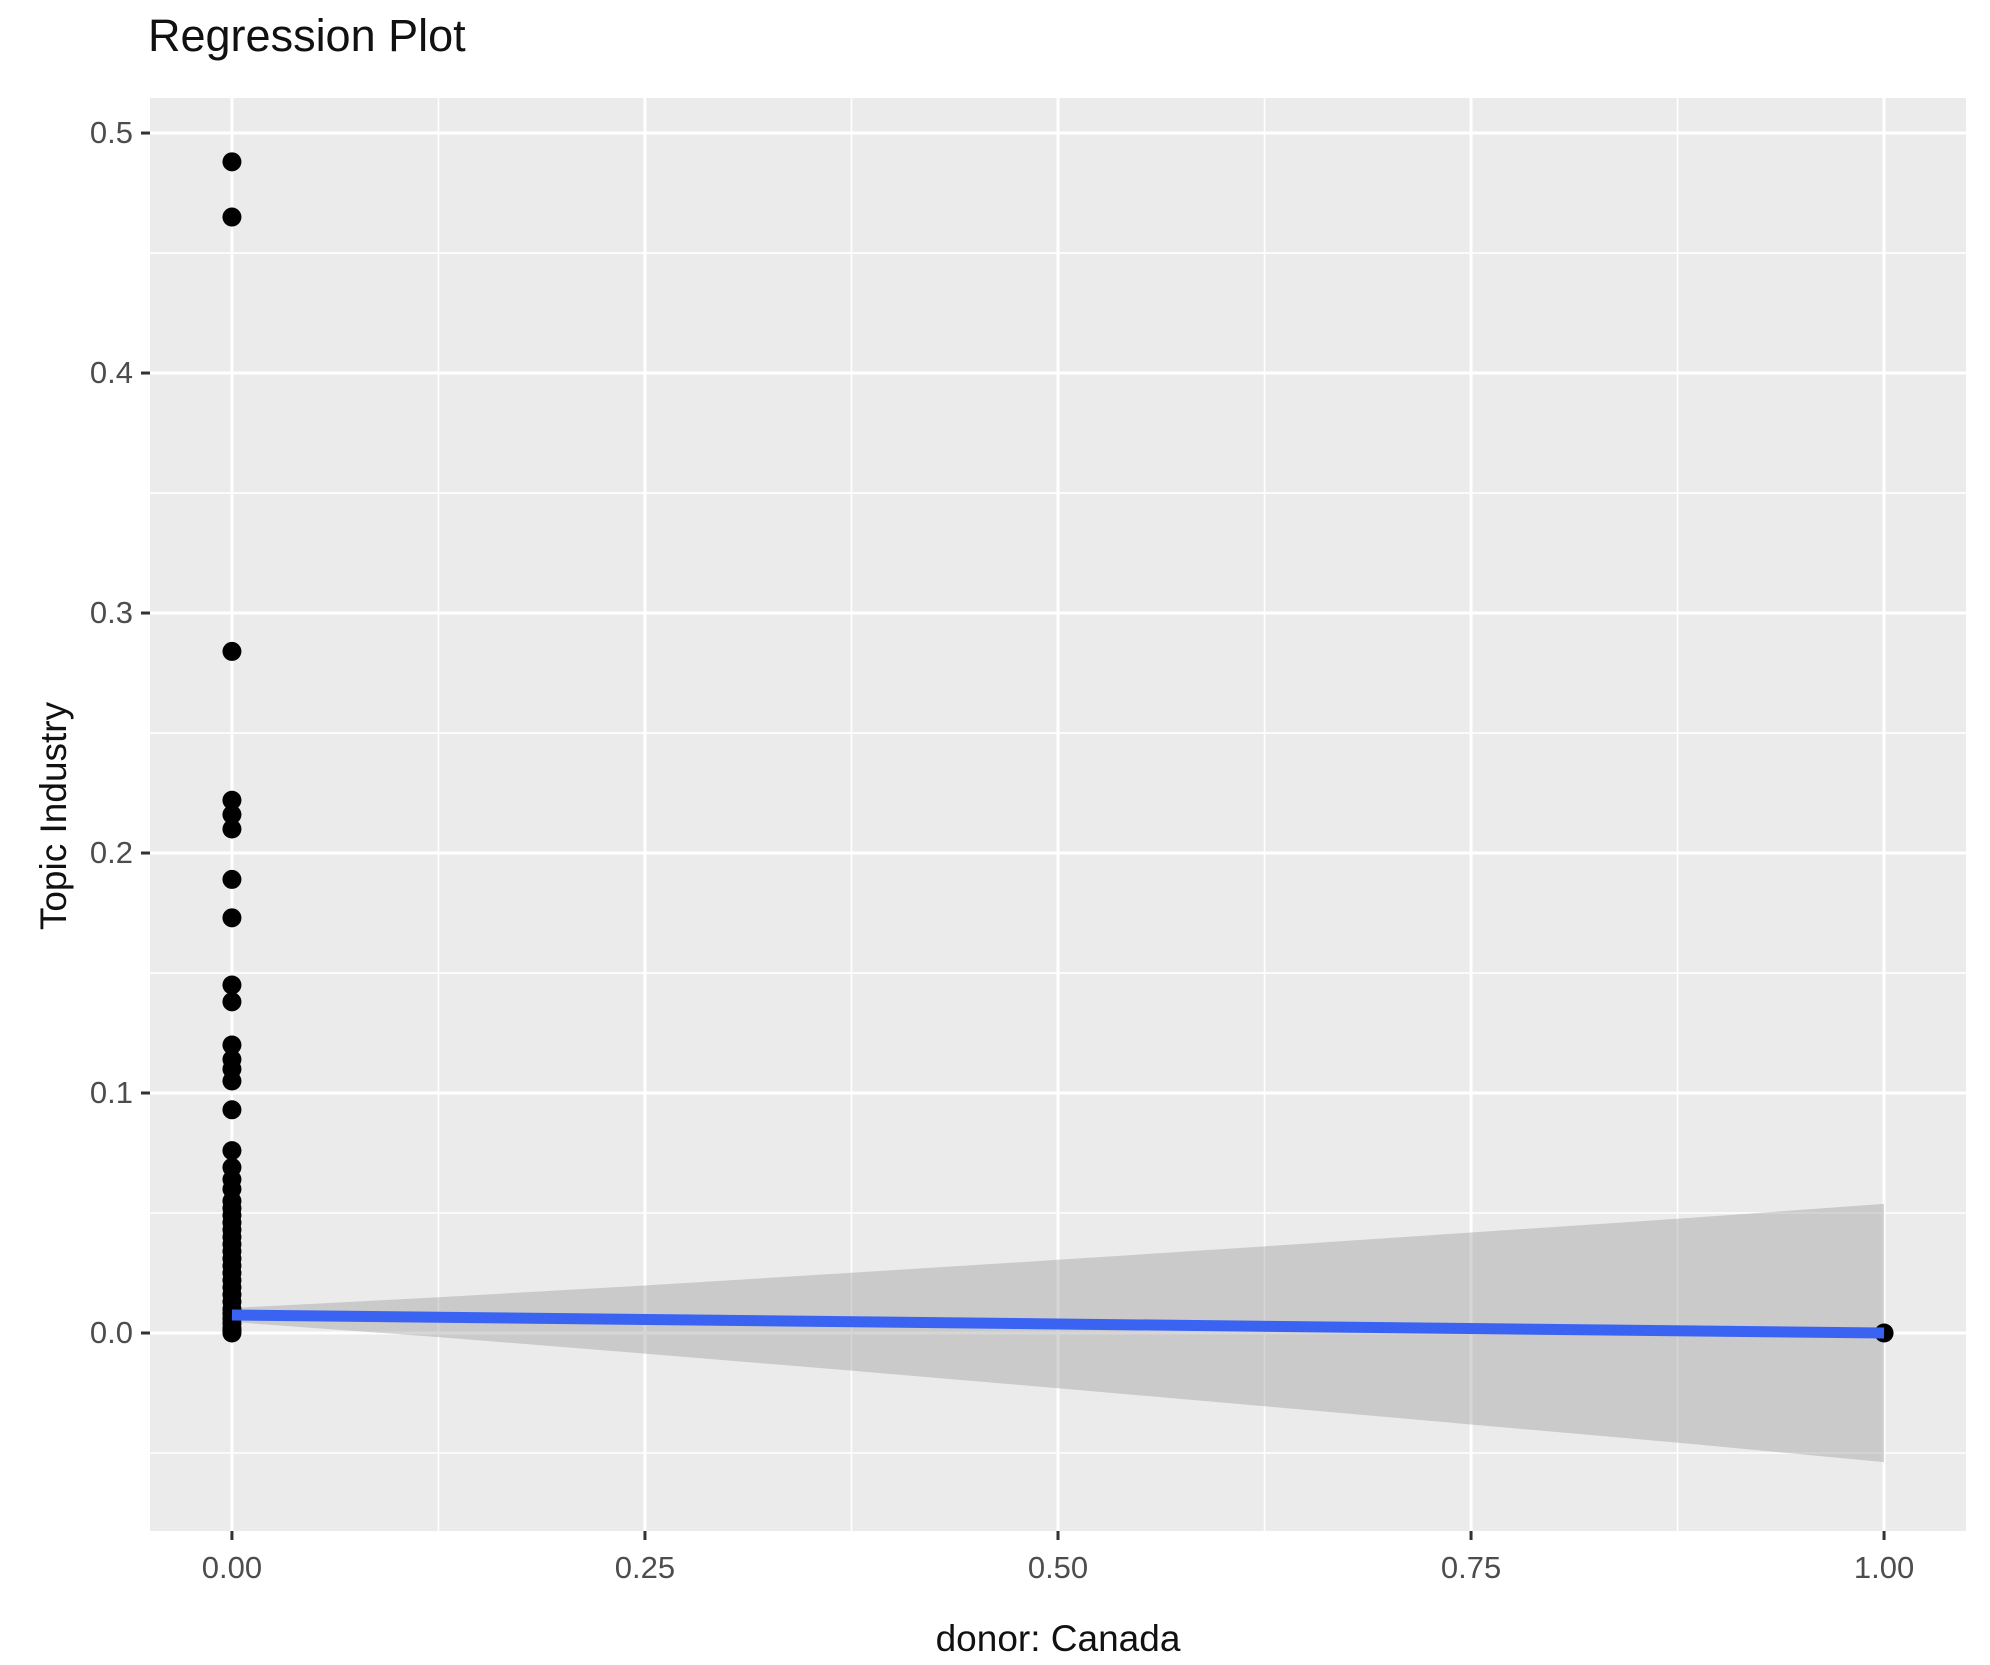  I want to click on y-tick-label: 0.4, so click(111, 373).